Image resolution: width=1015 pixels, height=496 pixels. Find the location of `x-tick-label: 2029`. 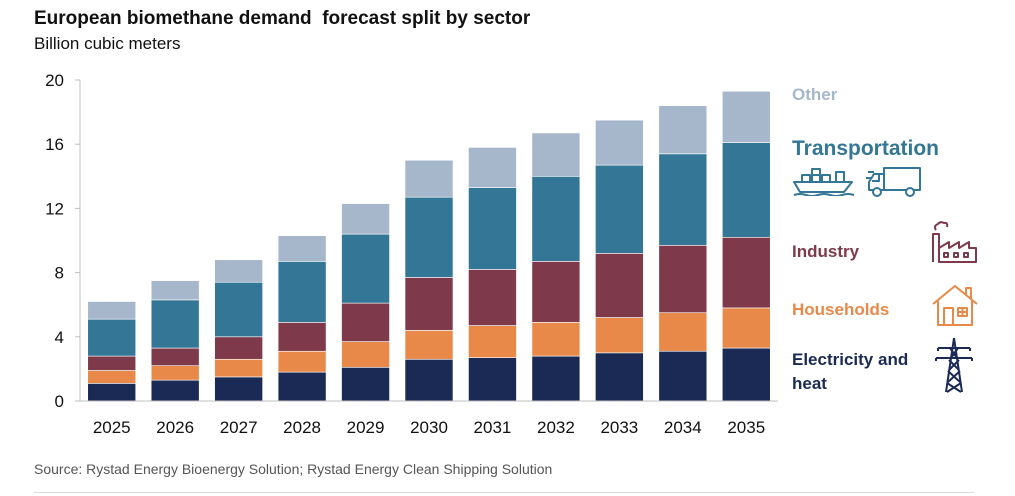

x-tick-label: 2029 is located at coordinates (366, 427).